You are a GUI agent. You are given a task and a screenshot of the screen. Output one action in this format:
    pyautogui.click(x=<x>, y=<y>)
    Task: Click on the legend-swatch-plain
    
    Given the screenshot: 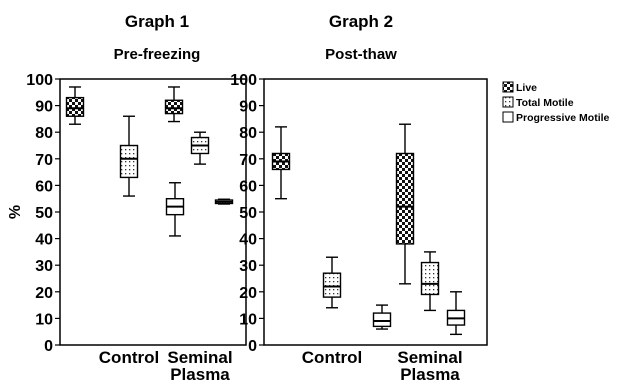 What is the action you would take?
    pyautogui.click(x=508, y=117)
    